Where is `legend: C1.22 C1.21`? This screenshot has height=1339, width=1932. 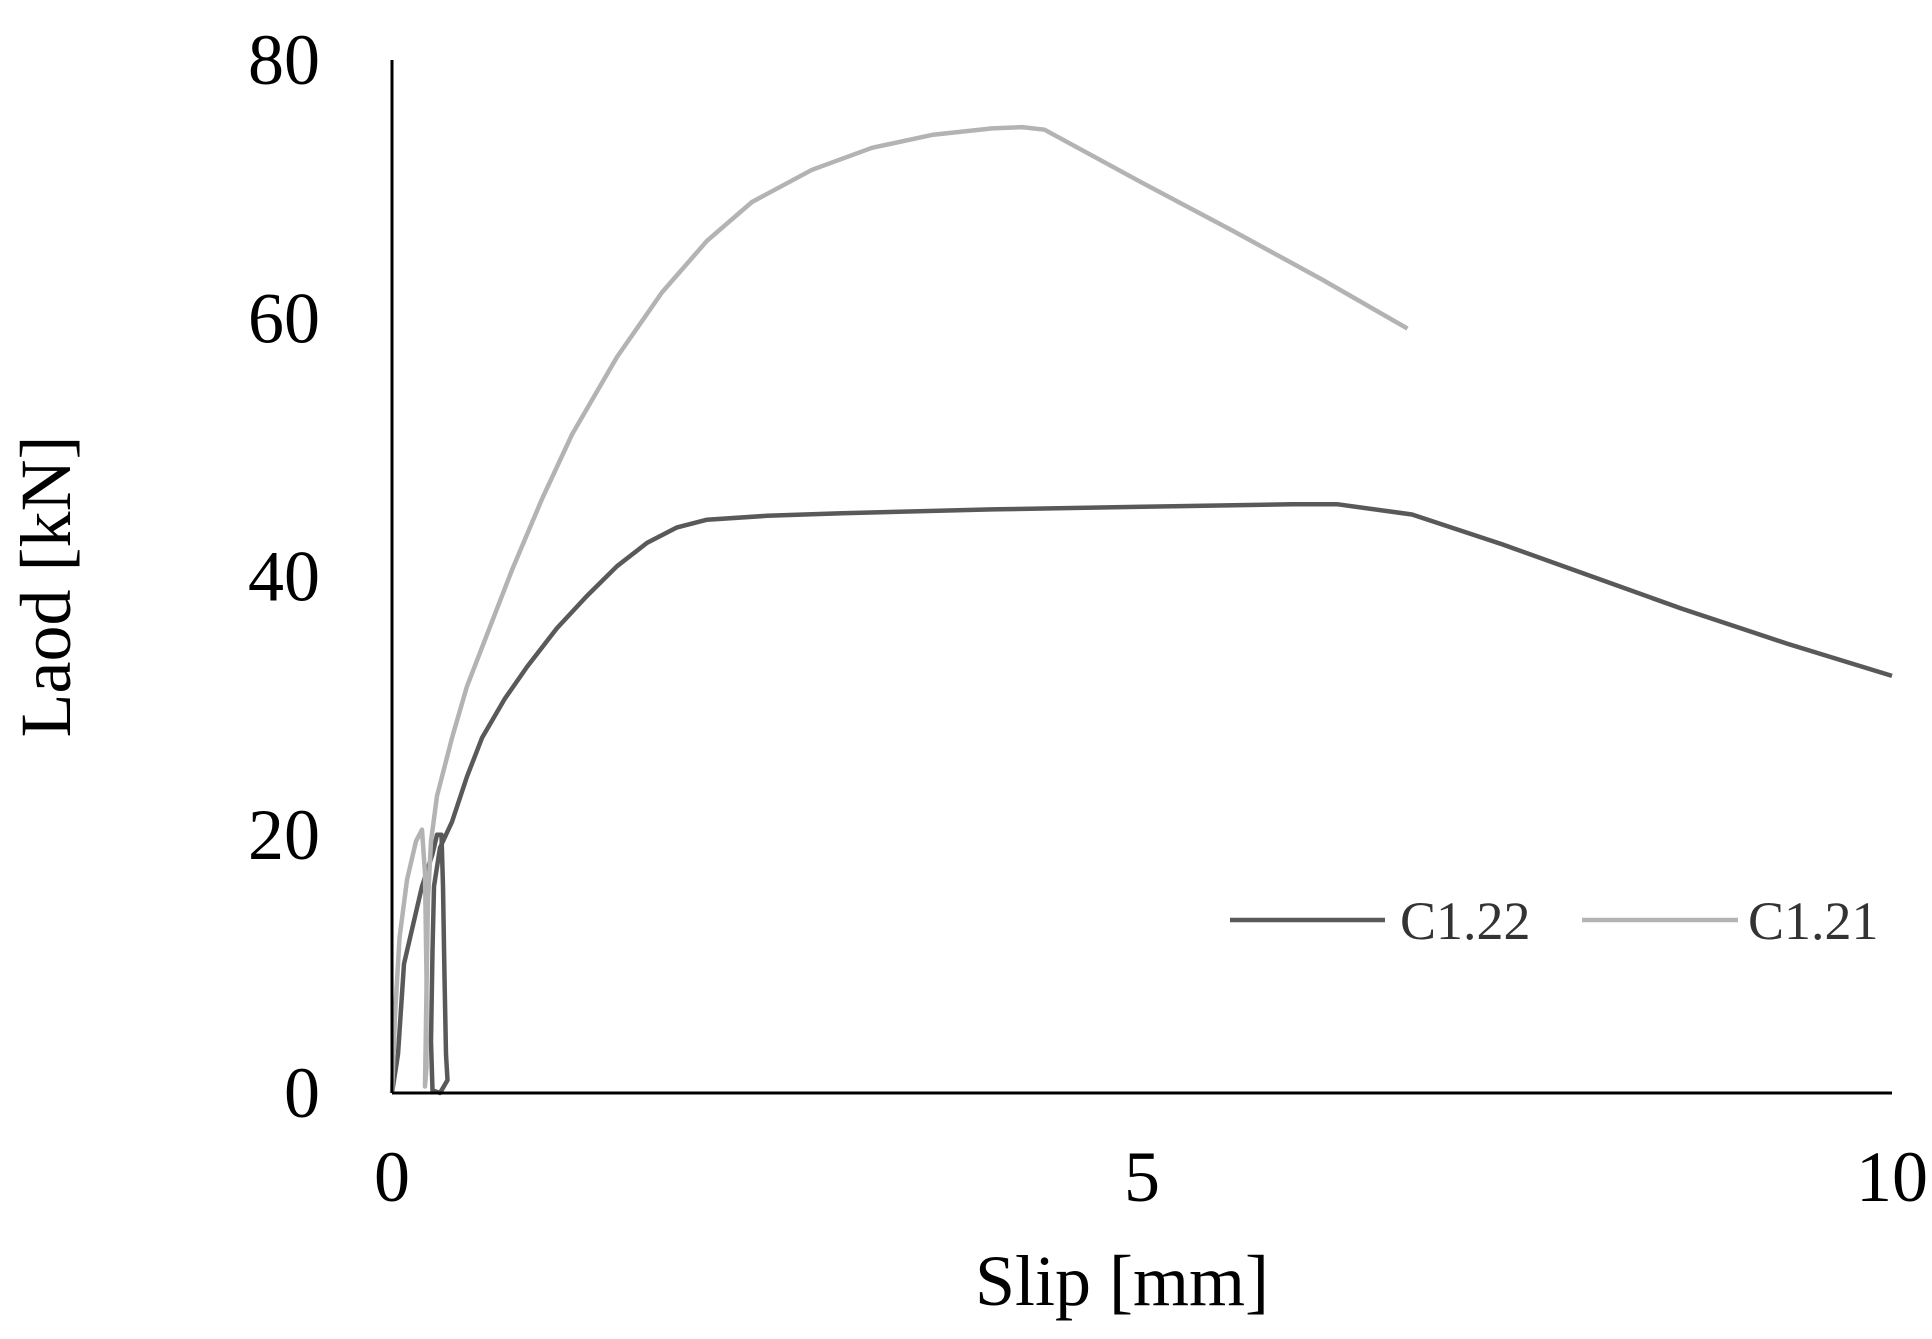 legend: C1.22 C1.21 is located at coordinates (1554, 921).